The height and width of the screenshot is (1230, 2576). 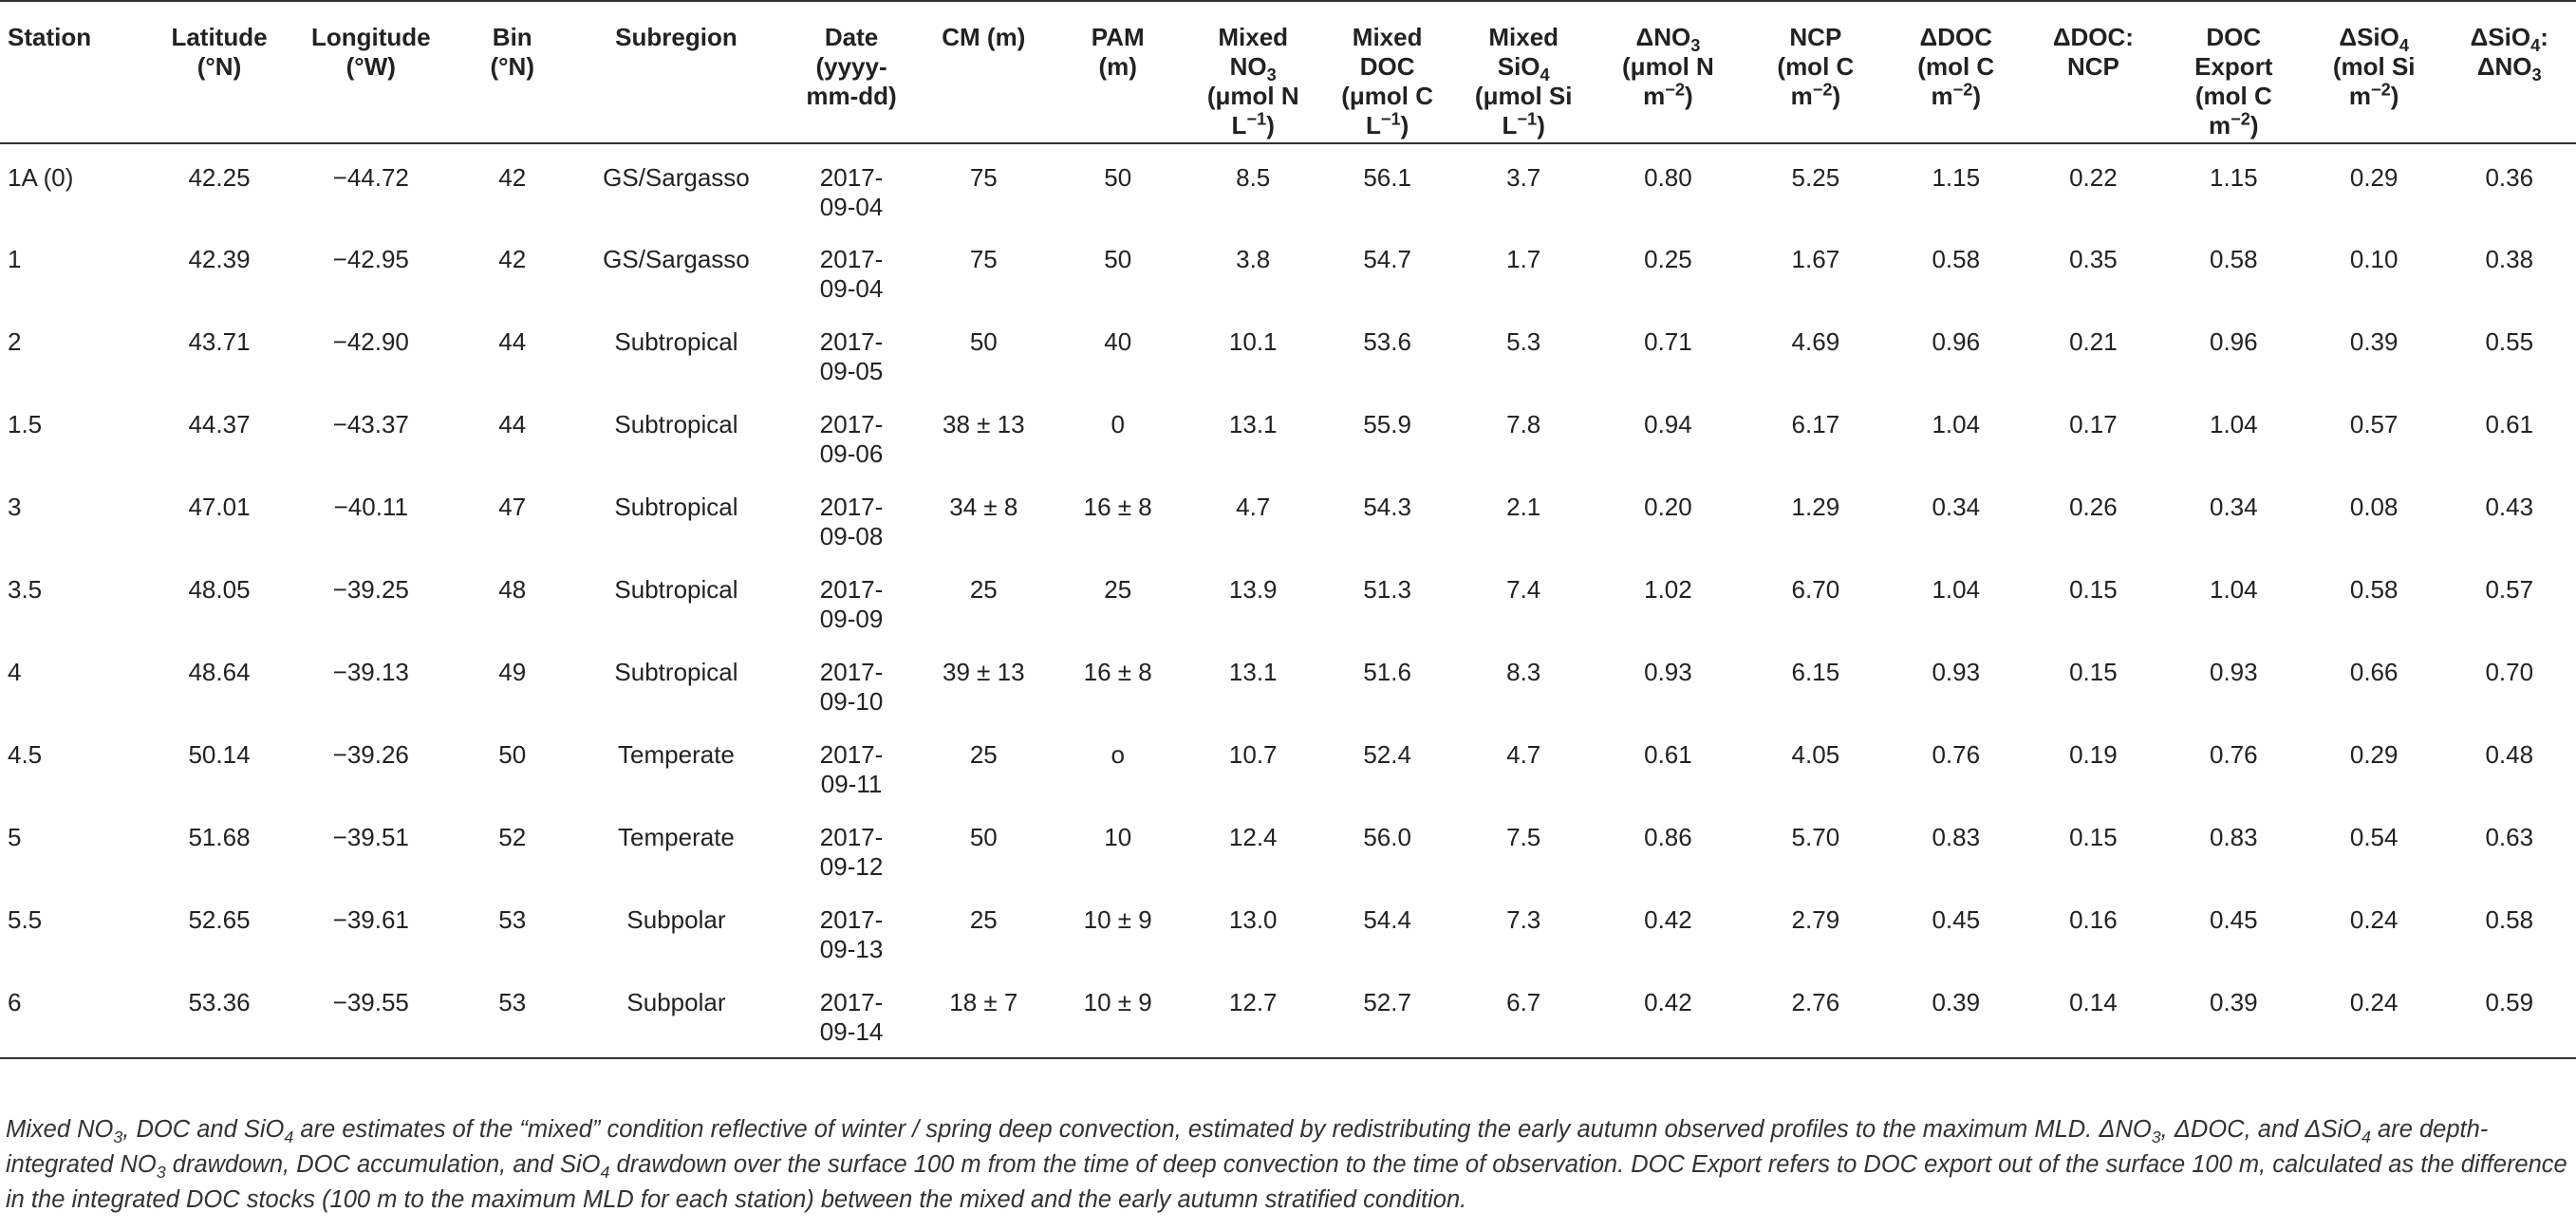 I want to click on cell-mno3: 12.7, so click(x=1253, y=1018).